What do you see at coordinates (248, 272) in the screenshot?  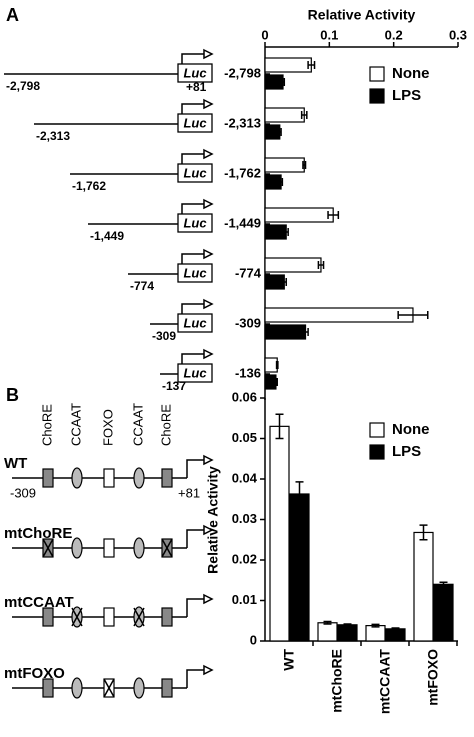 I see `y-tick-label: -774` at bounding box center [248, 272].